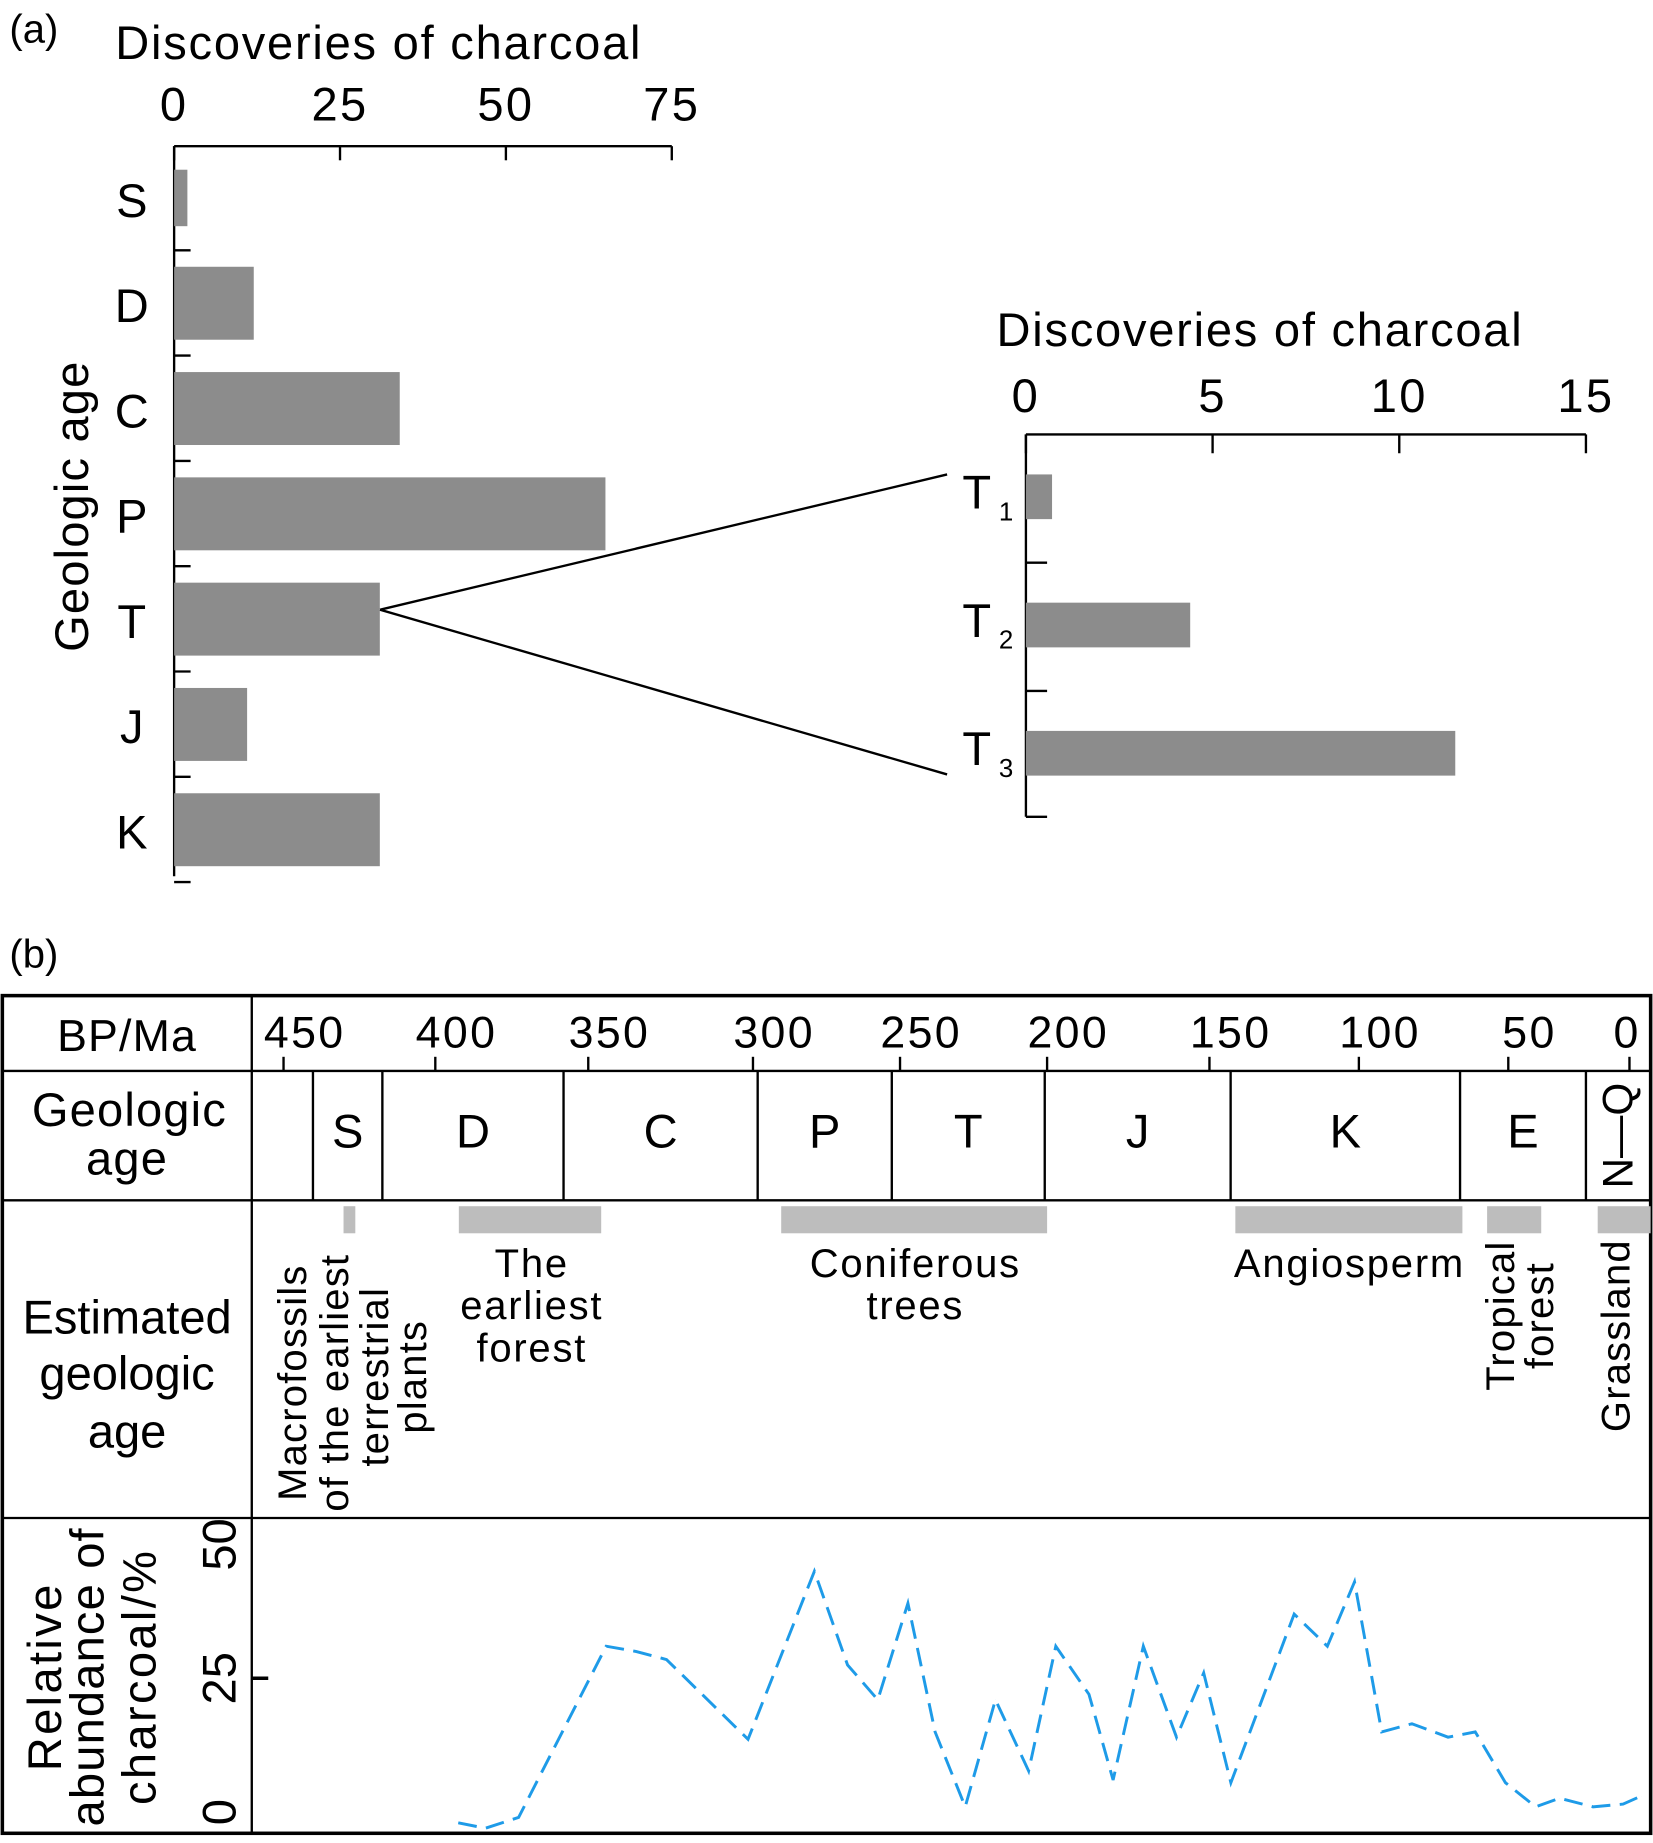  Describe the element at coordinates (131, 832) in the screenshot. I see `category-label-K: K` at that location.